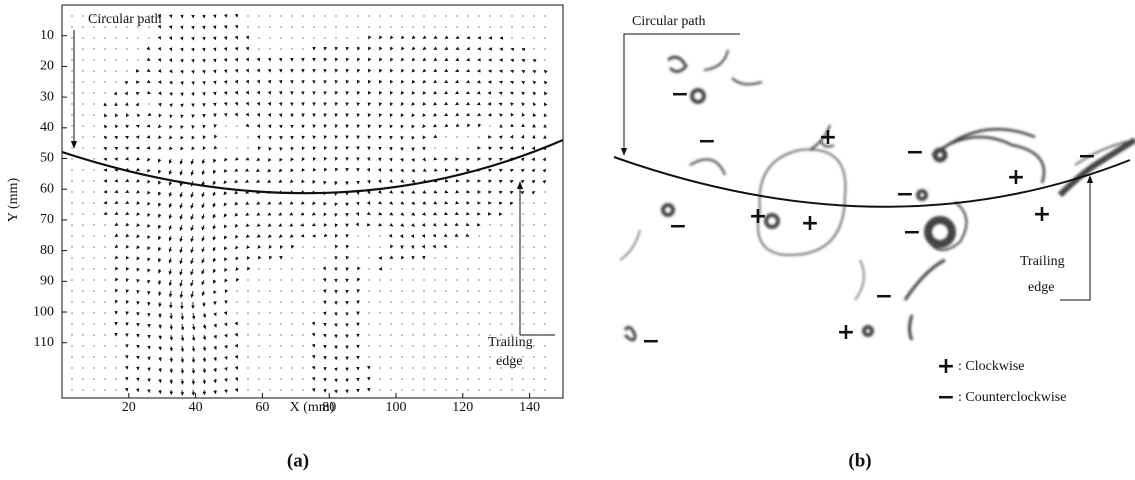 The width and height of the screenshot is (1135, 480). I want to click on y-tick-label: 40, so click(47, 127).